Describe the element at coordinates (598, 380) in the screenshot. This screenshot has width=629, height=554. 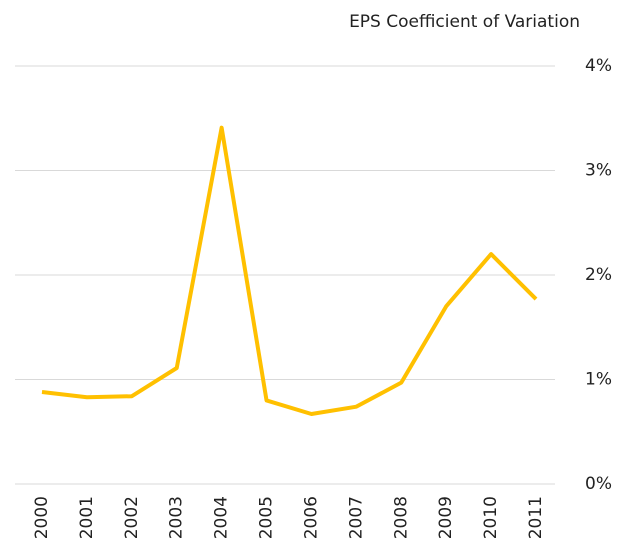
I see `y-tick-label: 1%` at that location.